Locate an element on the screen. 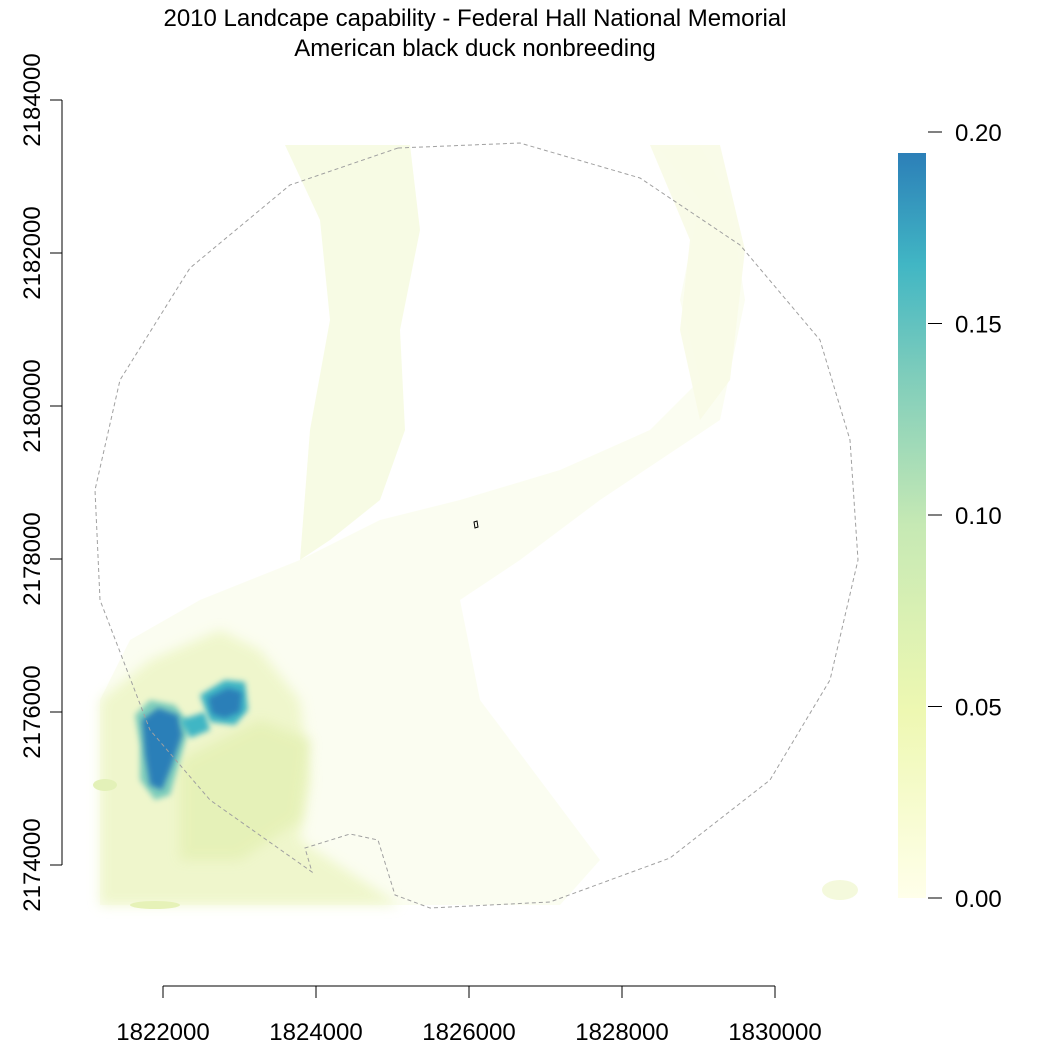 The height and width of the screenshot is (1050, 1050). y-tick-label: 2184000 is located at coordinates (32, 99).